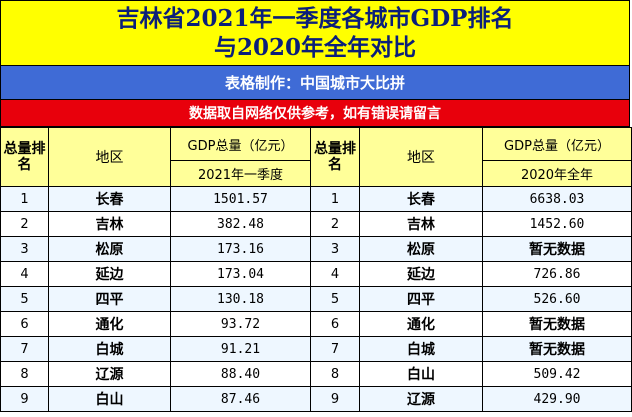 The width and height of the screenshot is (632, 417). I want to click on region-left-cell: 白山, so click(109, 399).